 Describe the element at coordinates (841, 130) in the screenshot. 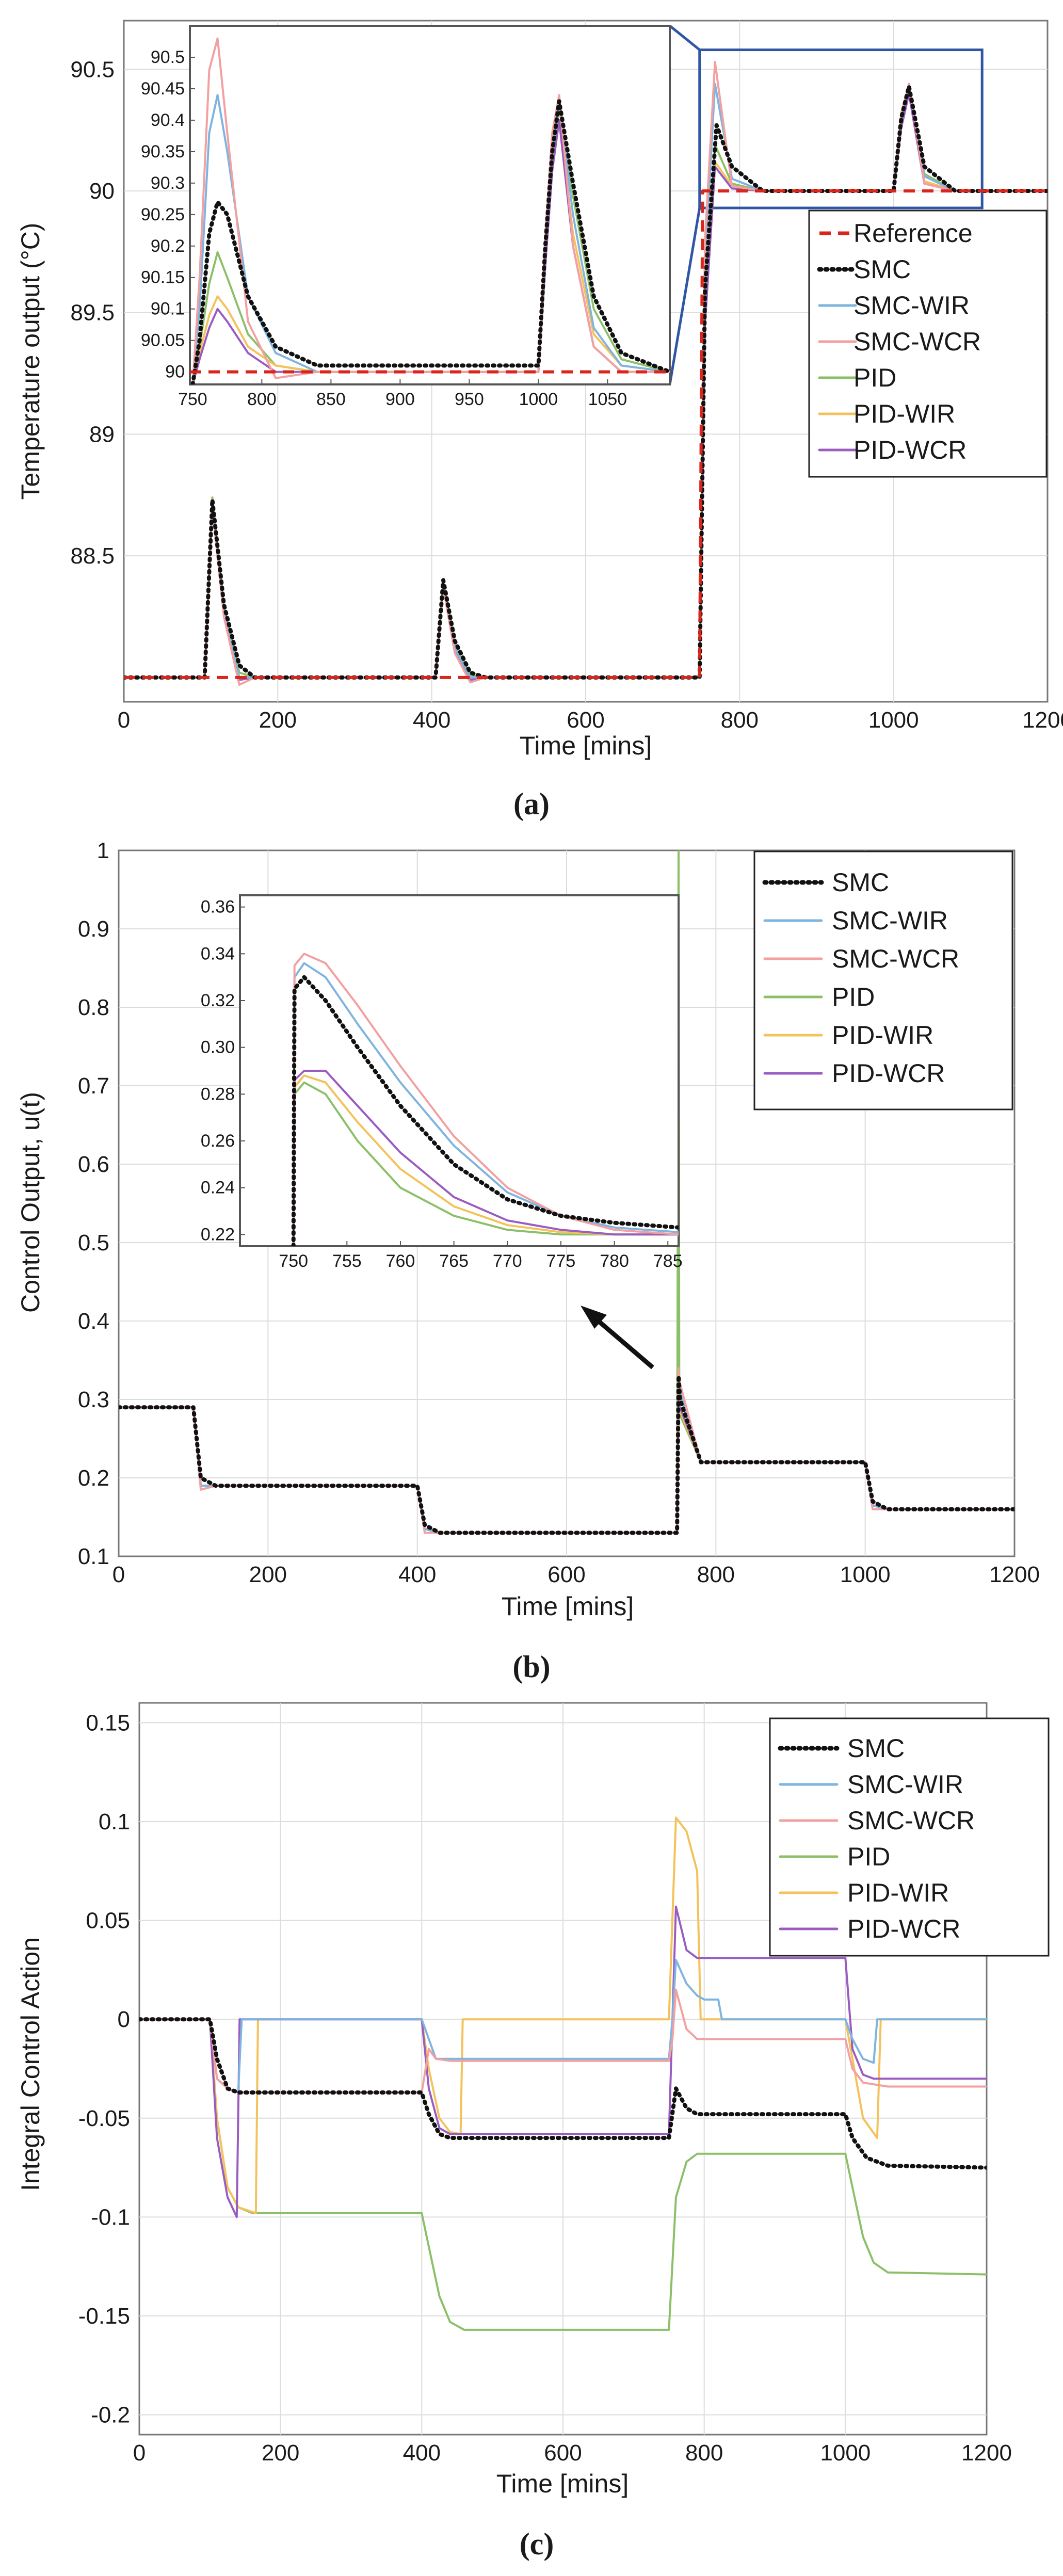

I see `panel-a-zoom-box` at that location.